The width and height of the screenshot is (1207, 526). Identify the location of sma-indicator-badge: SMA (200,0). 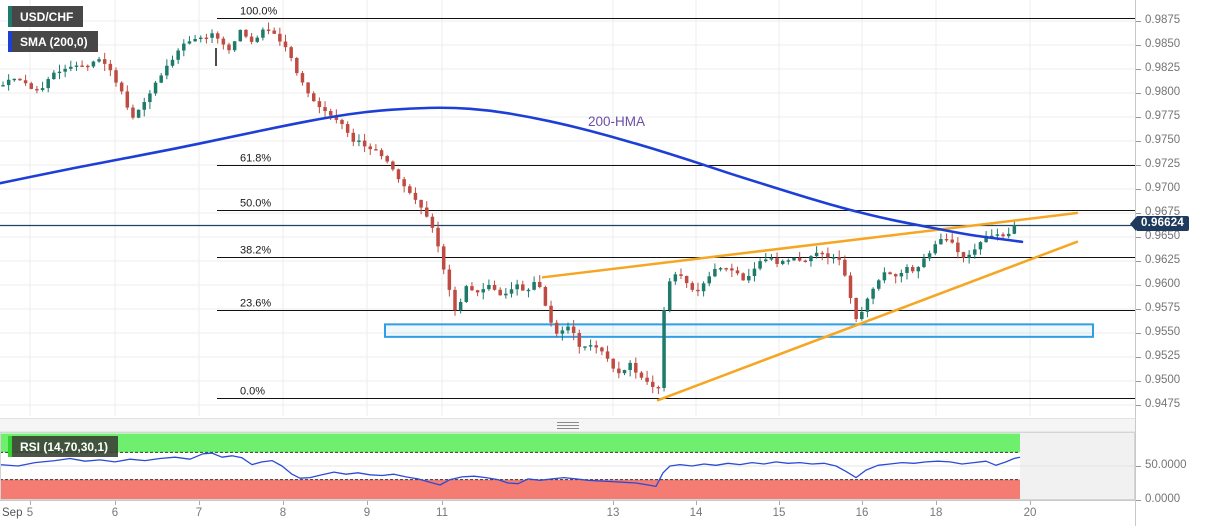
(53, 41).